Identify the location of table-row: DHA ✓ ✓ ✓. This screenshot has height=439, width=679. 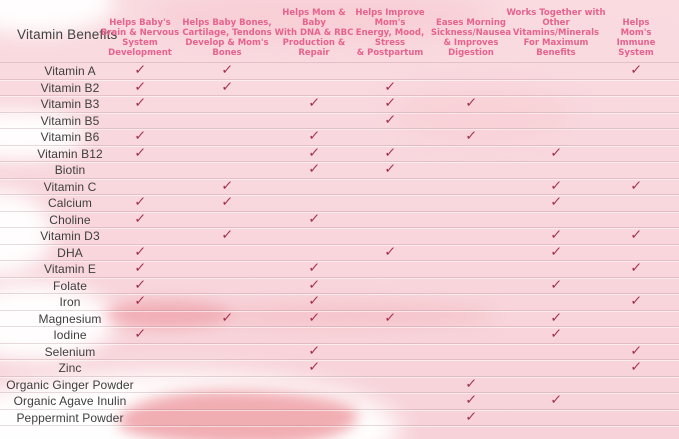
(339, 252).